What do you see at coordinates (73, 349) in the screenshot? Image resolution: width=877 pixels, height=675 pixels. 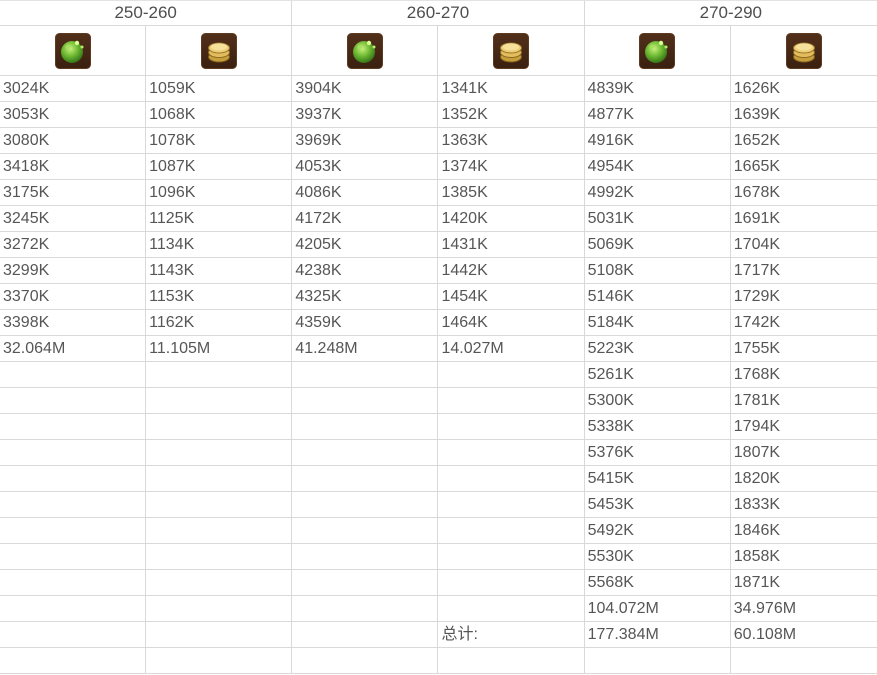 I see `cell: 32.064M` at bounding box center [73, 349].